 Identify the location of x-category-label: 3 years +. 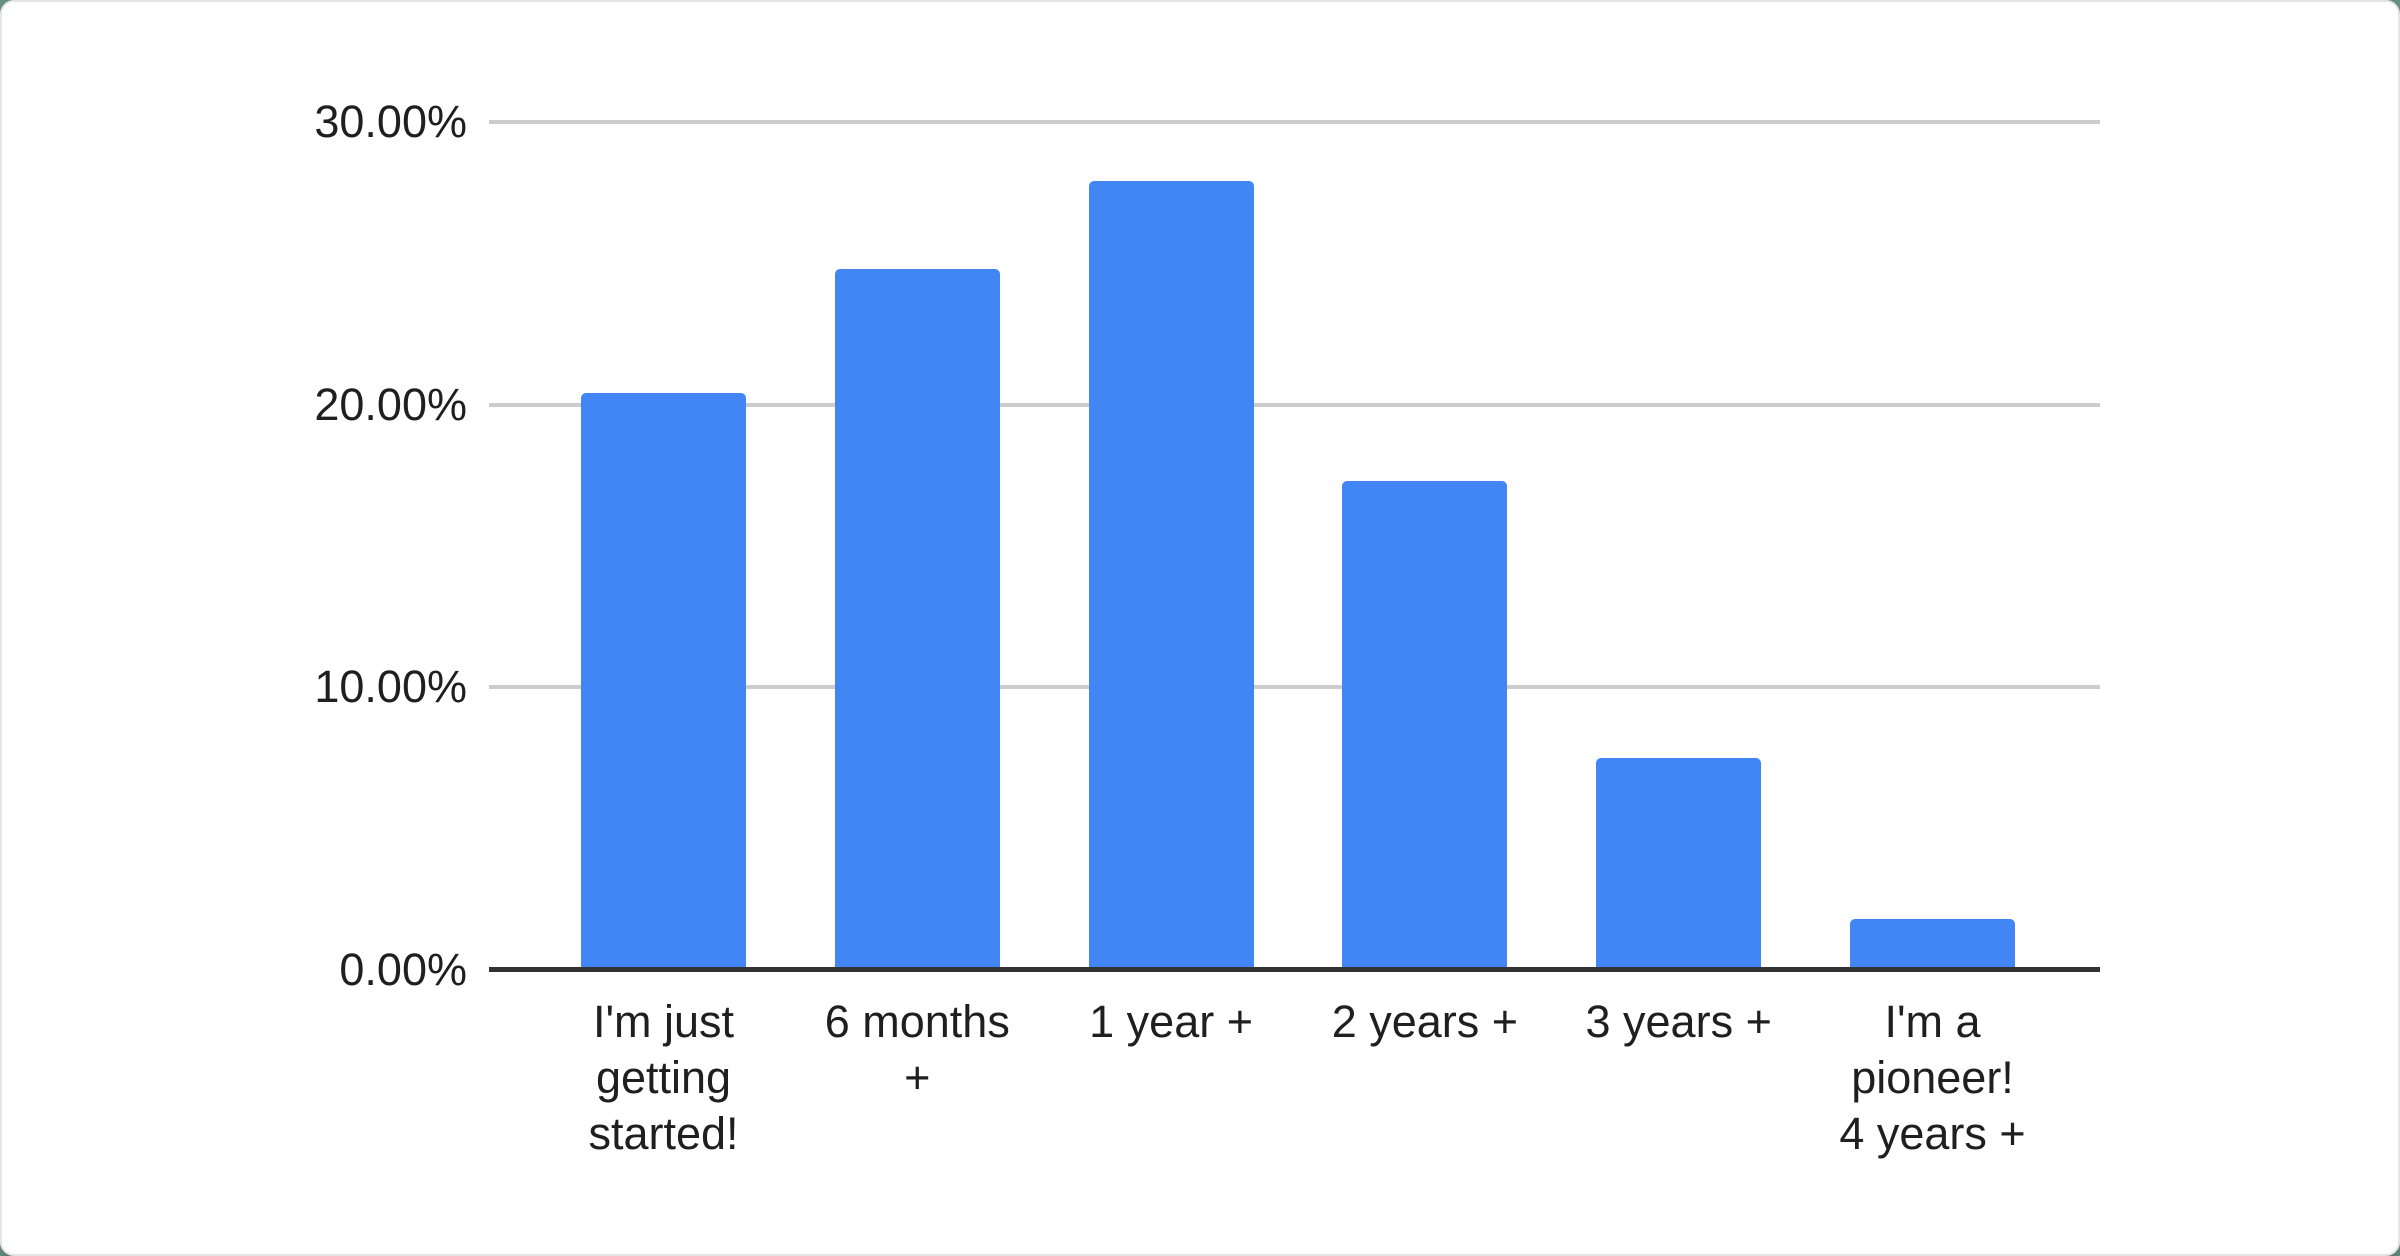
(1679, 1022).